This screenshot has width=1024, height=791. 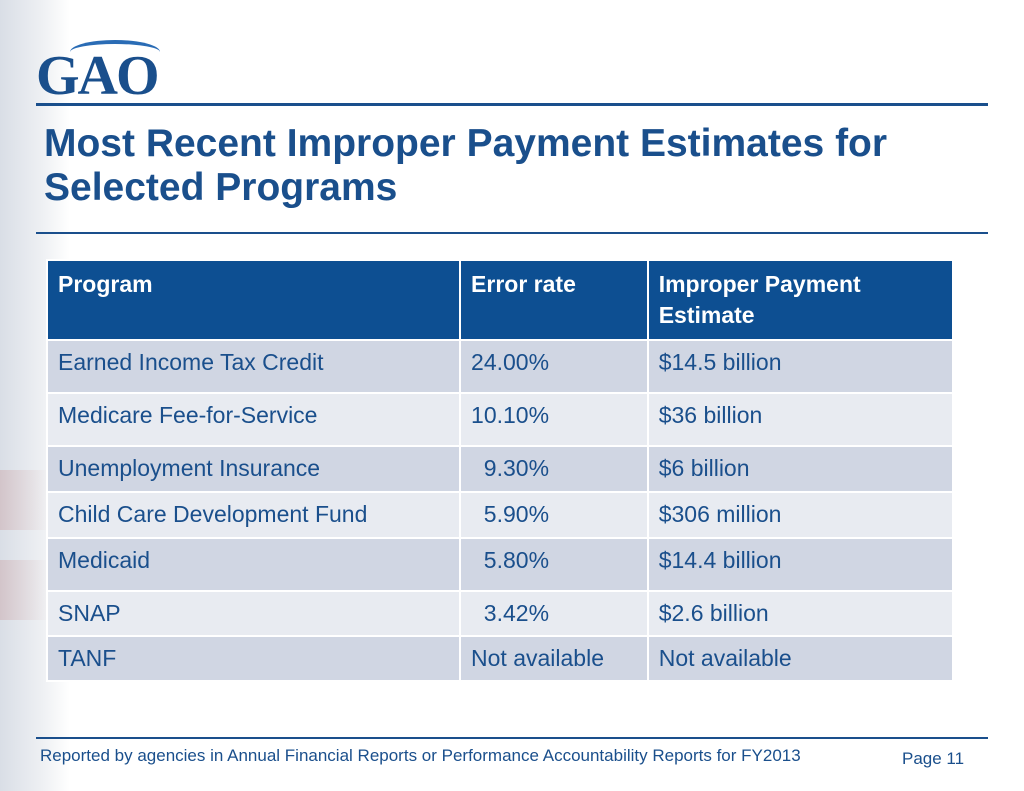 What do you see at coordinates (115, 52) in the screenshot?
I see `logo-swoosh` at bounding box center [115, 52].